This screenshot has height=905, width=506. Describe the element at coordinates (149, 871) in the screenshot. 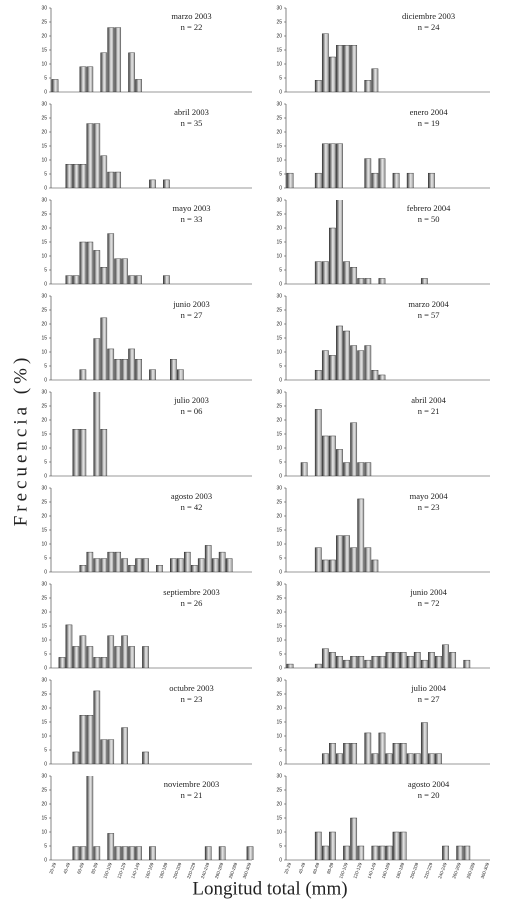

I see `x-tick-label: 160-169` at that location.